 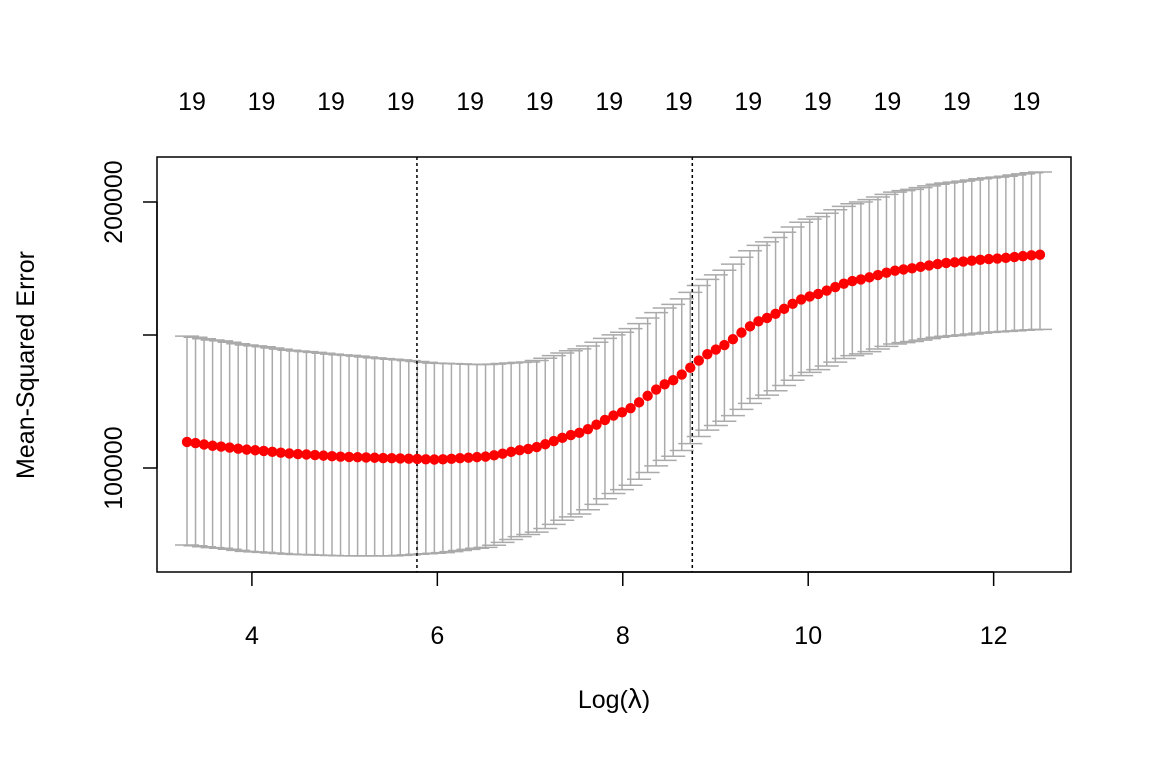 What do you see at coordinates (114, 467) in the screenshot?
I see `y-tick-label: 100000` at bounding box center [114, 467].